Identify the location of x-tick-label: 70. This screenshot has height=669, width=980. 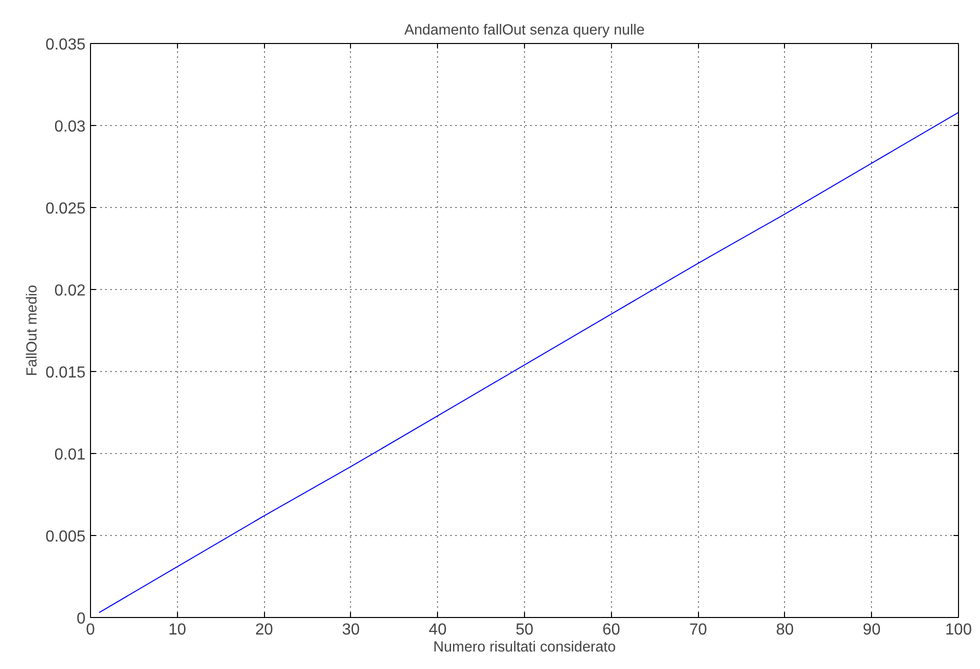
(698, 630).